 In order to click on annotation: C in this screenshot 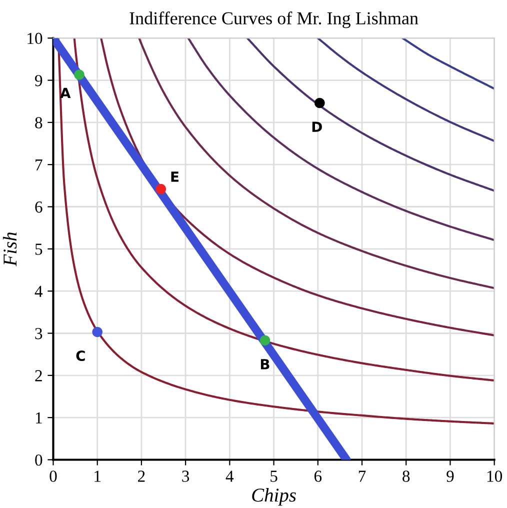, I will do `click(80, 356)`.